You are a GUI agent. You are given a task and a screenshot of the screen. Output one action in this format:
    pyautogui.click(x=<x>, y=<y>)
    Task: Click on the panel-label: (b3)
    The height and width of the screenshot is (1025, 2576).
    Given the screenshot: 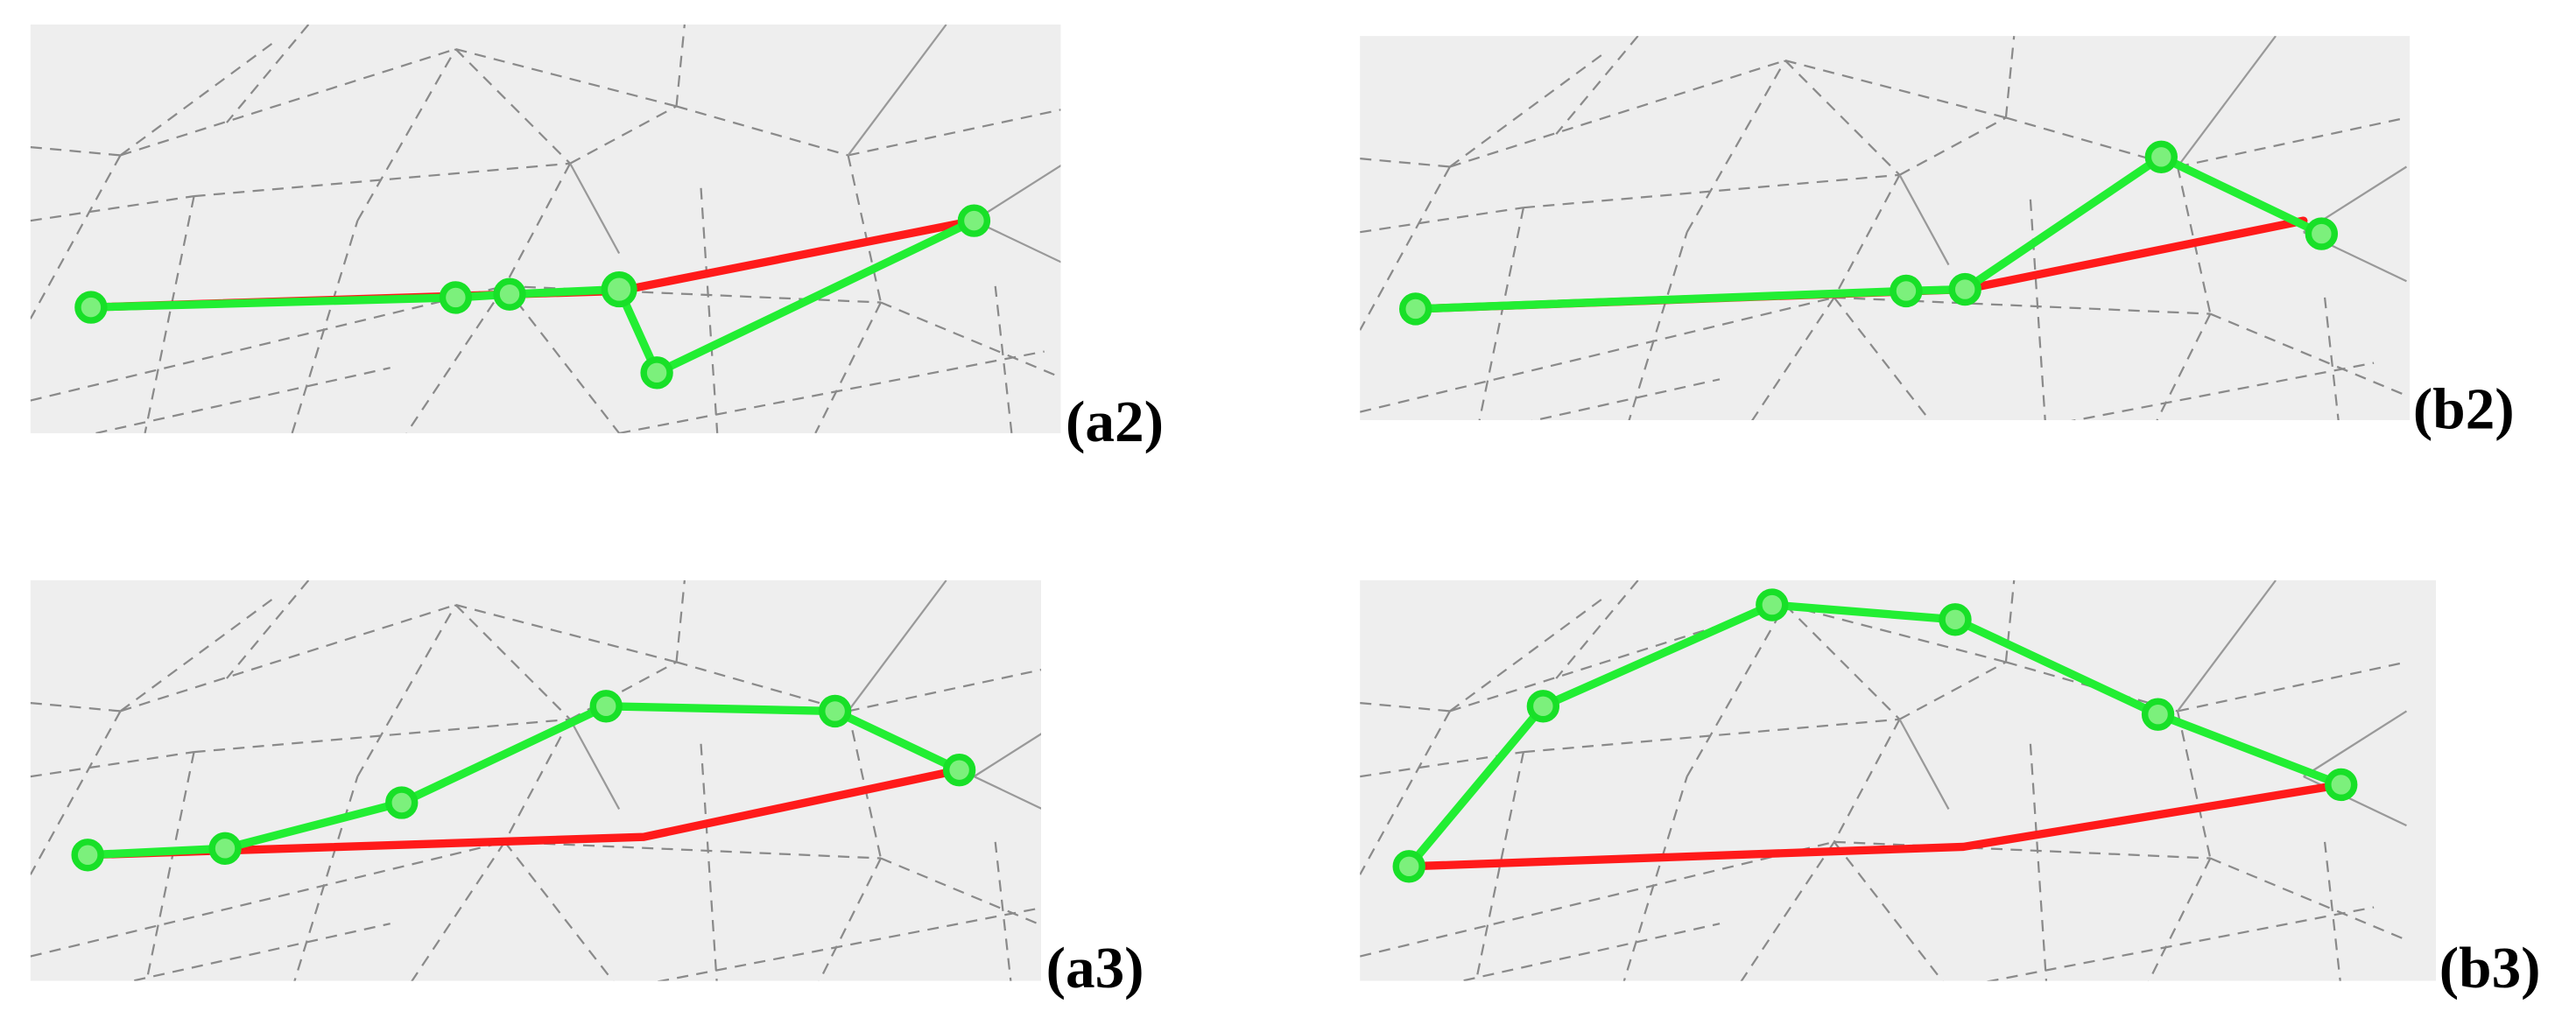 What is the action you would take?
    pyautogui.click(x=2490, y=967)
    